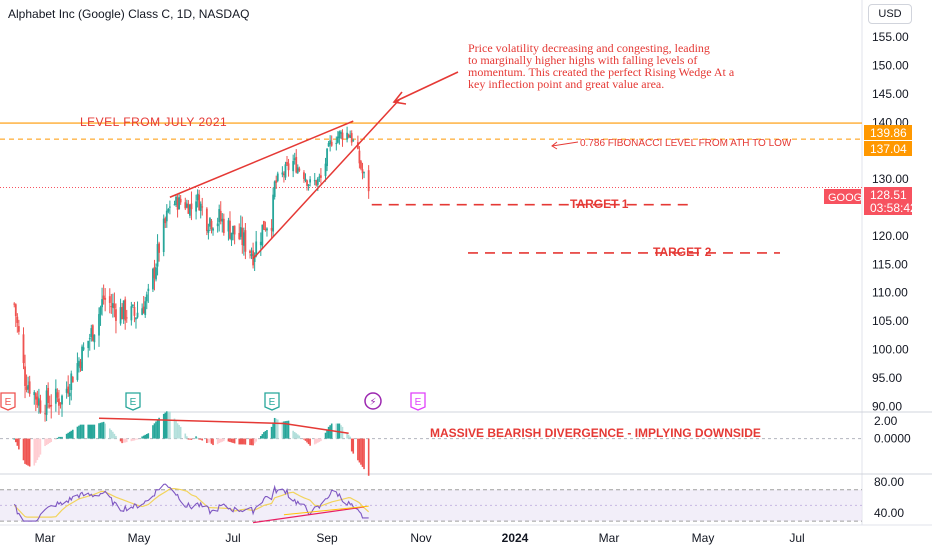  Describe the element at coordinates (843, 196) in the screenshot. I see `ticker-tag: GOOG` at that location.